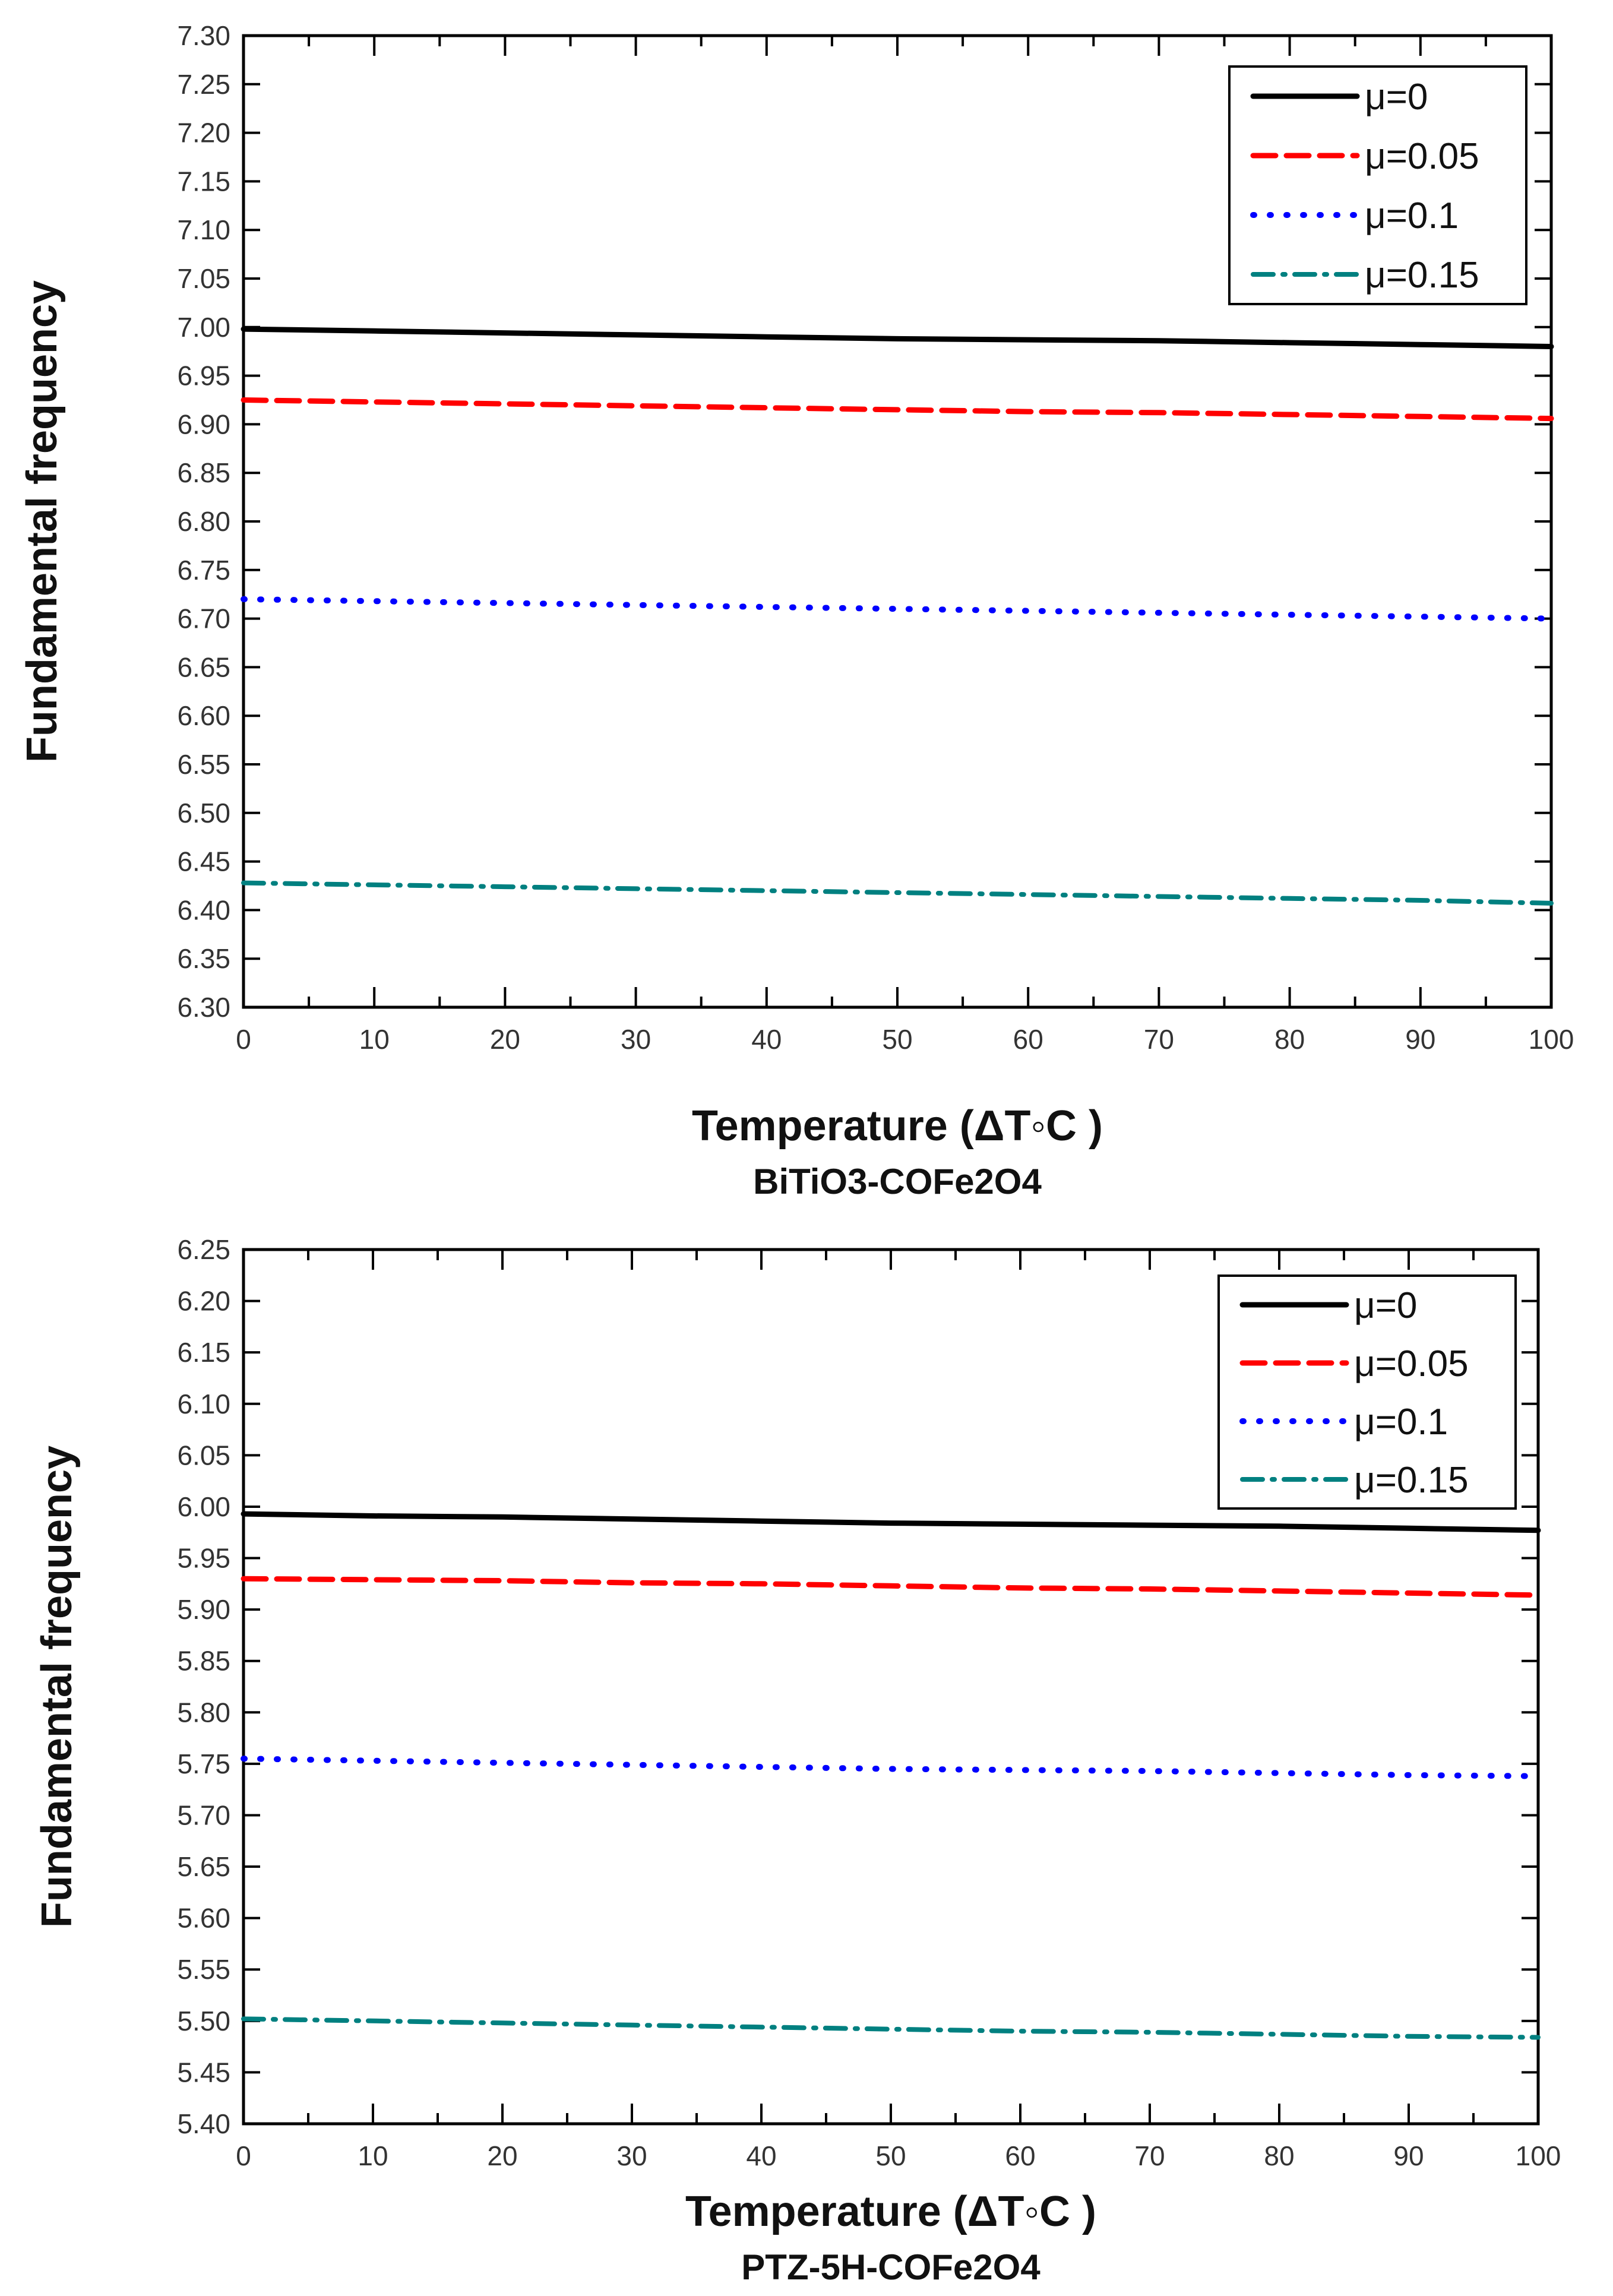 This screenshot has height=2296, width=1613. What do you see at coordinates (204, 909) in the screenshot?
I see `y-tick-label: 6.40` at bounding box center [204, 909].